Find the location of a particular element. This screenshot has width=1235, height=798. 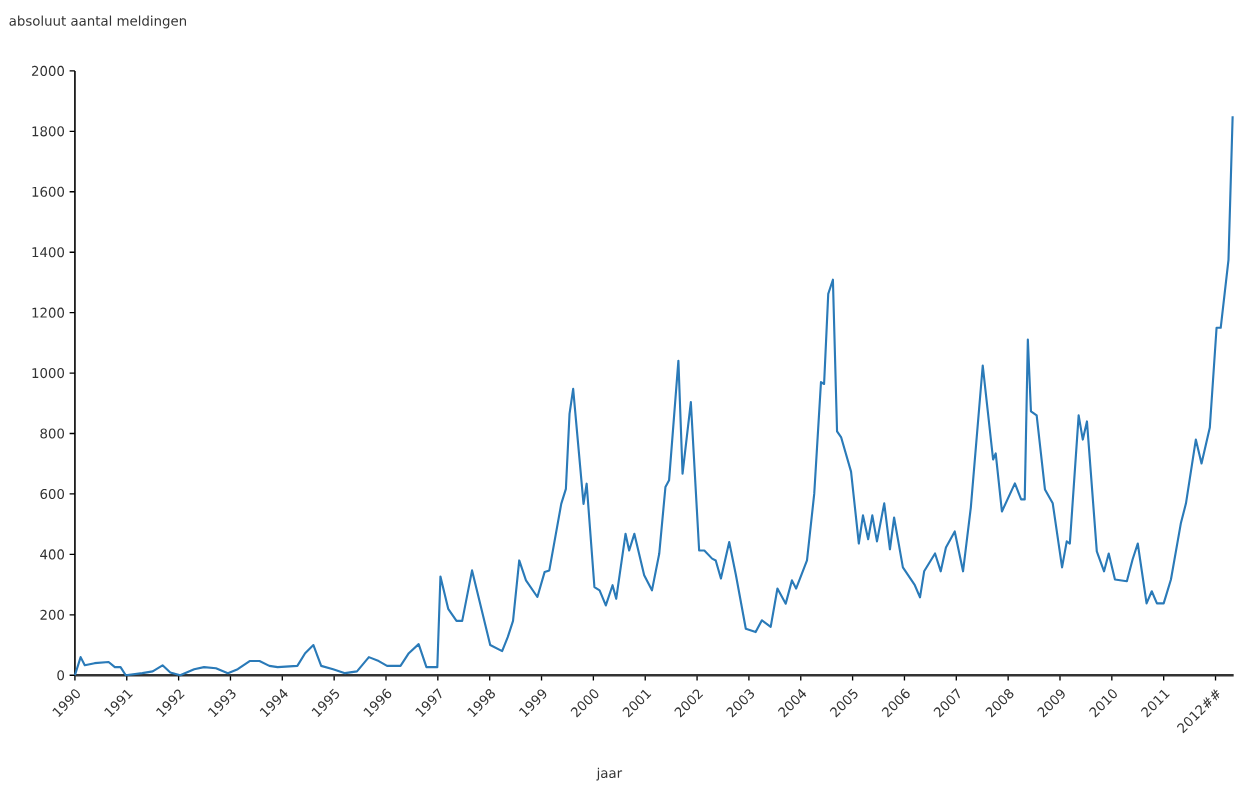

y-tick-label: 200 is located at coordinates (52, 614).